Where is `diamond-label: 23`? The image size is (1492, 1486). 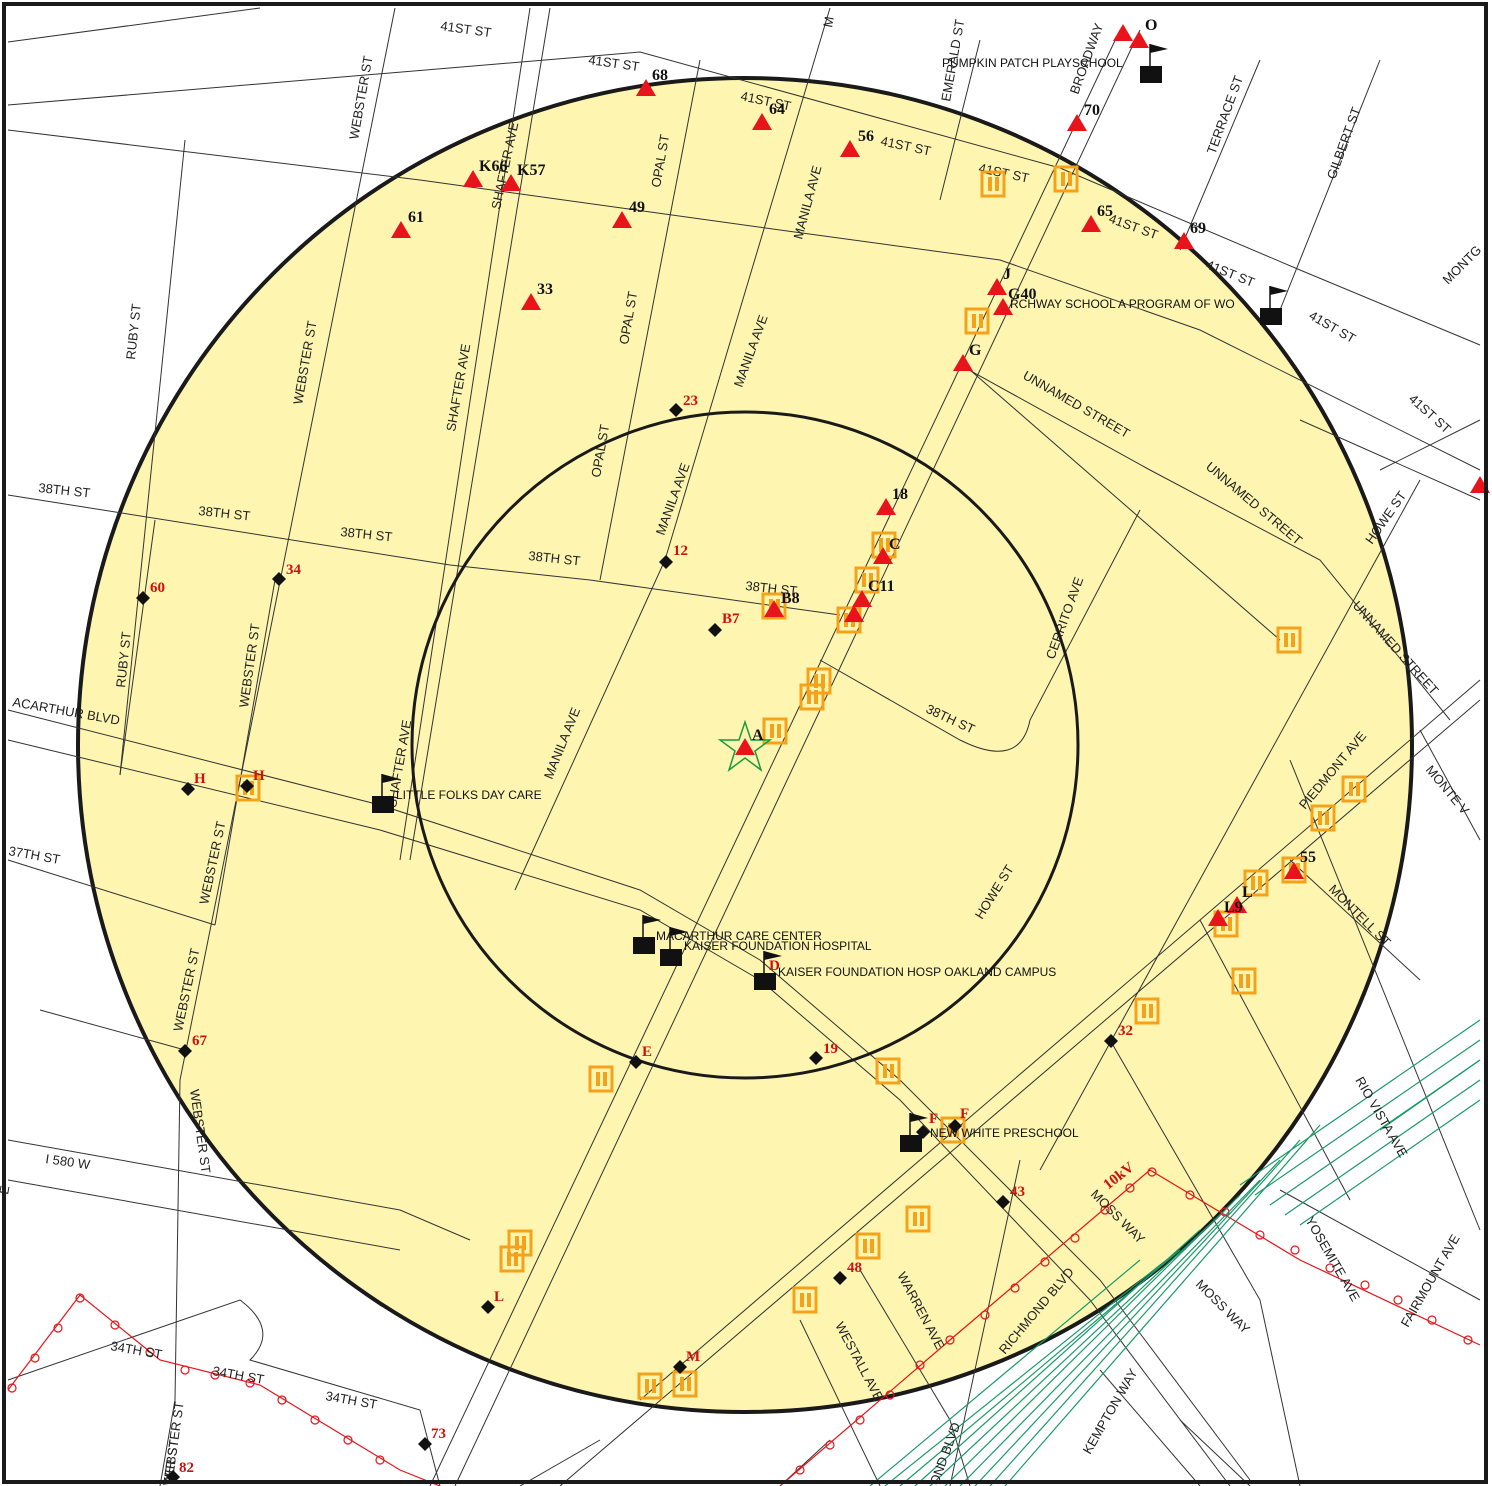 diamond-label: 23 is located at coordinates (690, 401).